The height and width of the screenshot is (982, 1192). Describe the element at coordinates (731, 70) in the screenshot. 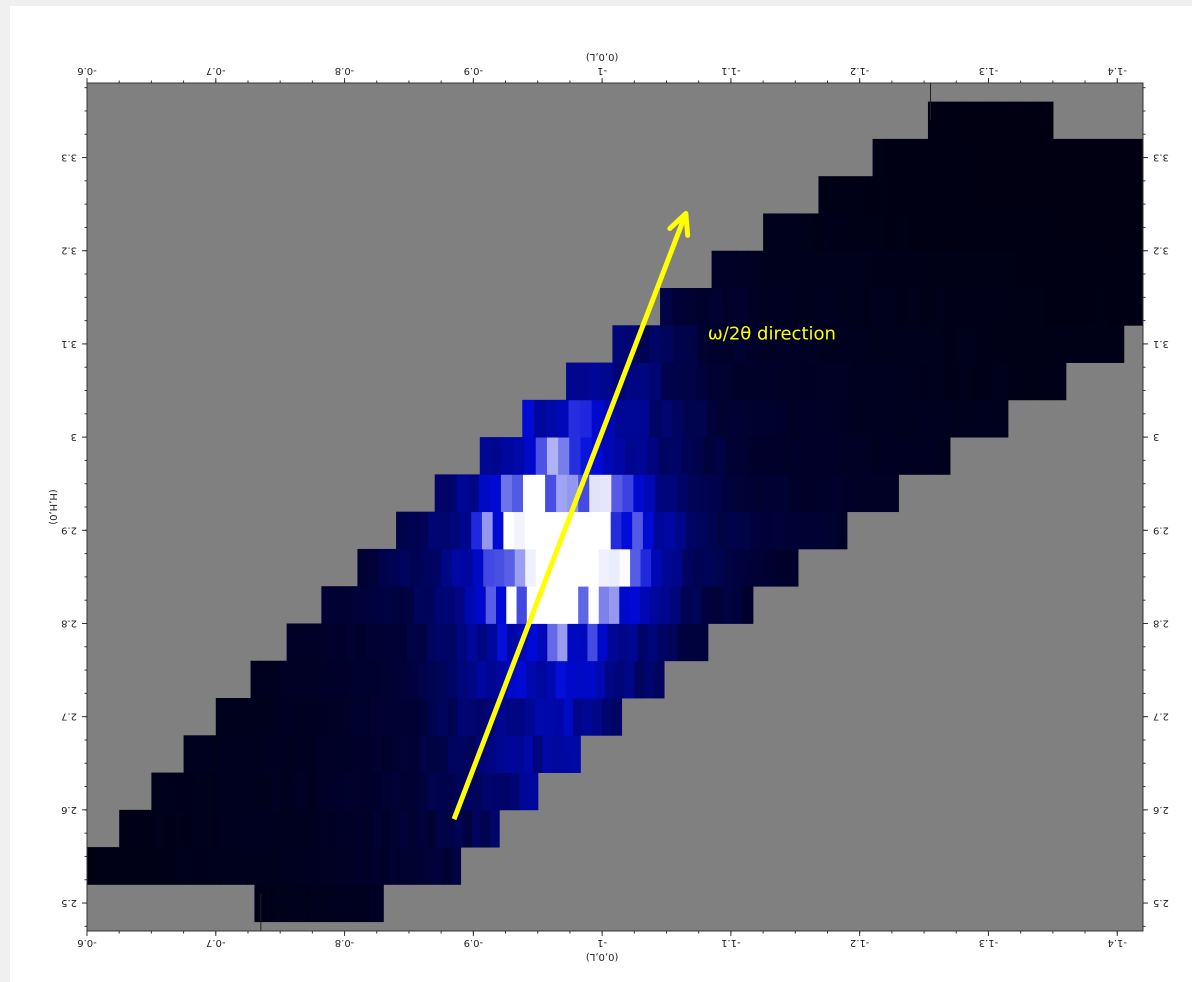

I see `x-tick-label-top: -1.1` at that location.